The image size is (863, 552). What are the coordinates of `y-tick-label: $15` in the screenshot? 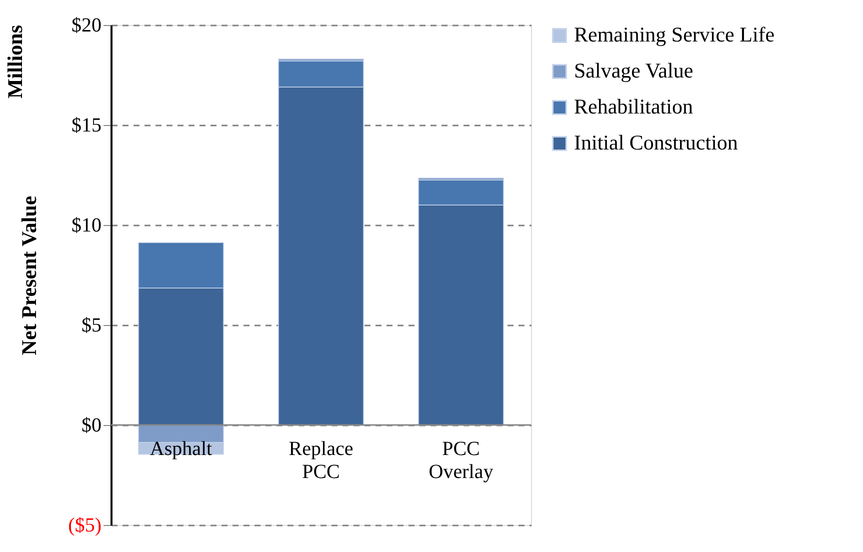 It's located at (87, 125).